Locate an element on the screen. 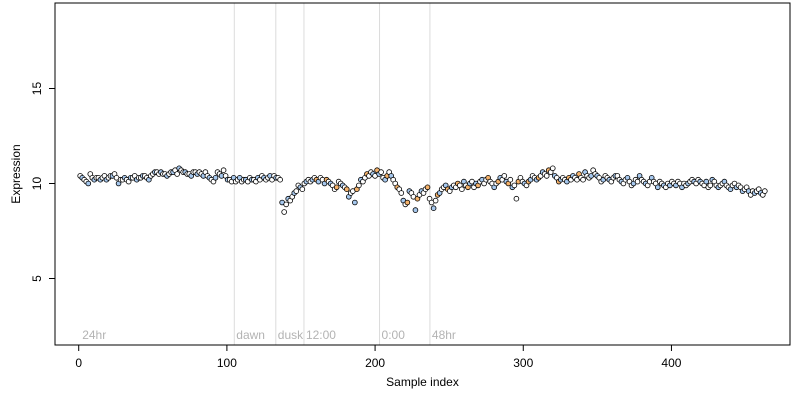 Image resolution: width=800 pixels, height=400 pixels. data-points is located at coordinates (422, 190).